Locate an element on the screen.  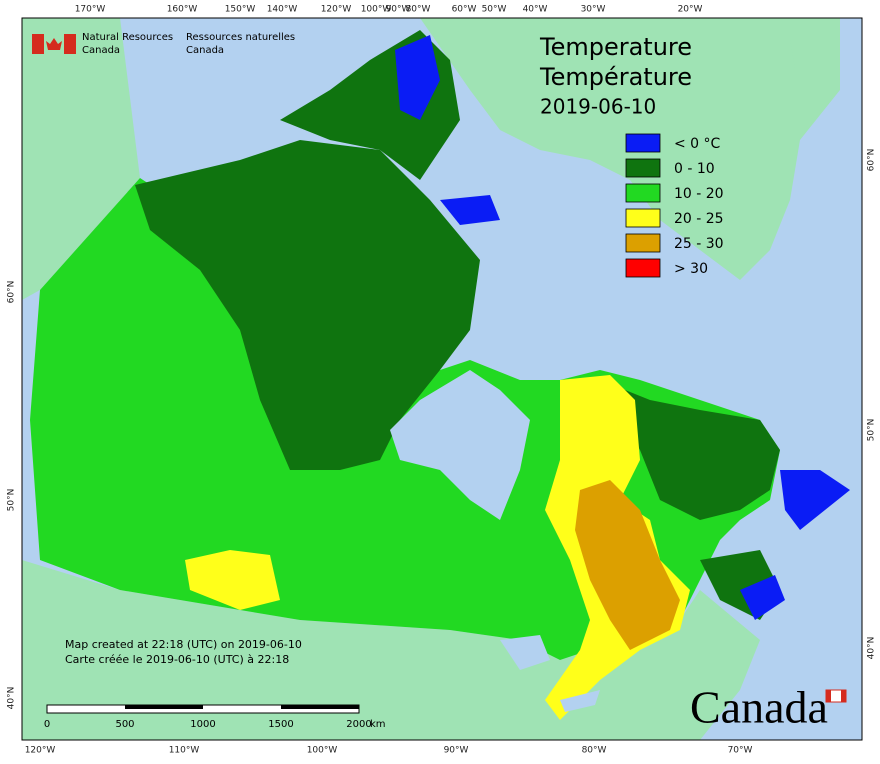
logo-text: Ressources naturelles is located at coordinates (240, 37).